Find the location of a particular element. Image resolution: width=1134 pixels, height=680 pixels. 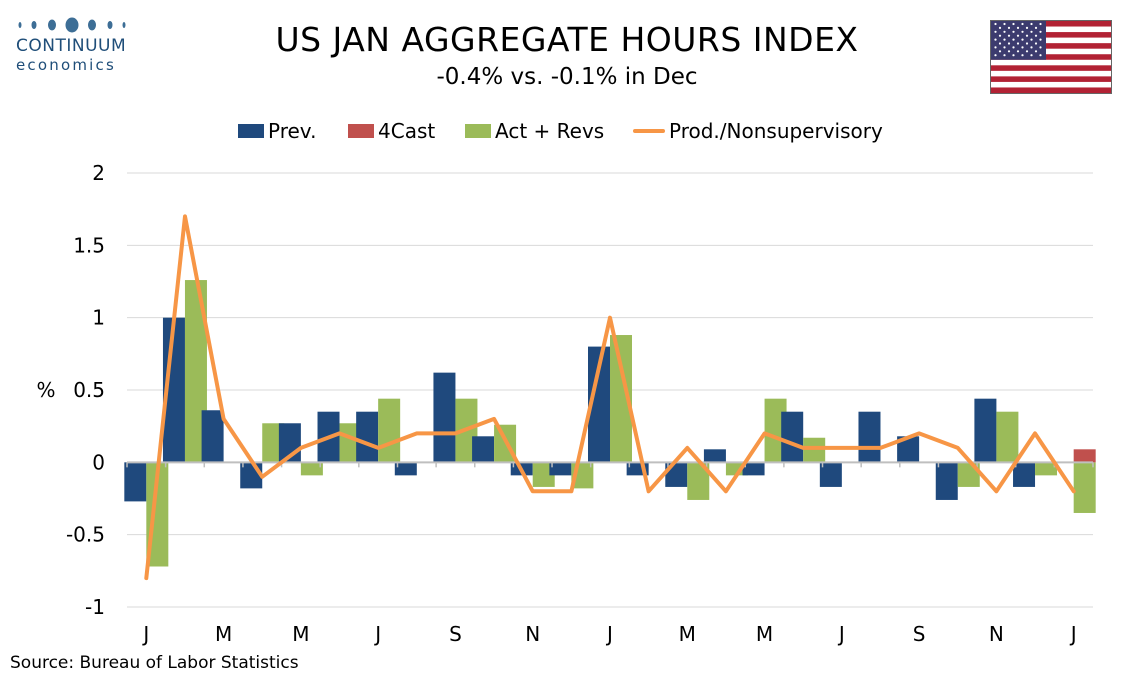

bar-4cast is located at coordinates (1084, 456).